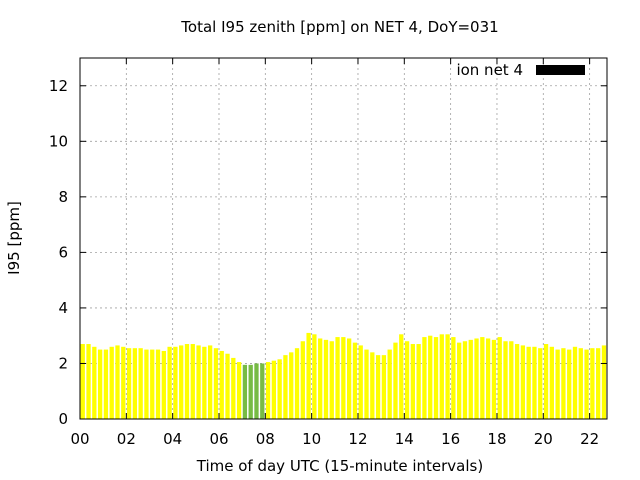 The image size is (640, 480). What do you see at coordinates (560, 70) in the screenshot?
I see `legend-swatch` at bounding box center [560, 70].